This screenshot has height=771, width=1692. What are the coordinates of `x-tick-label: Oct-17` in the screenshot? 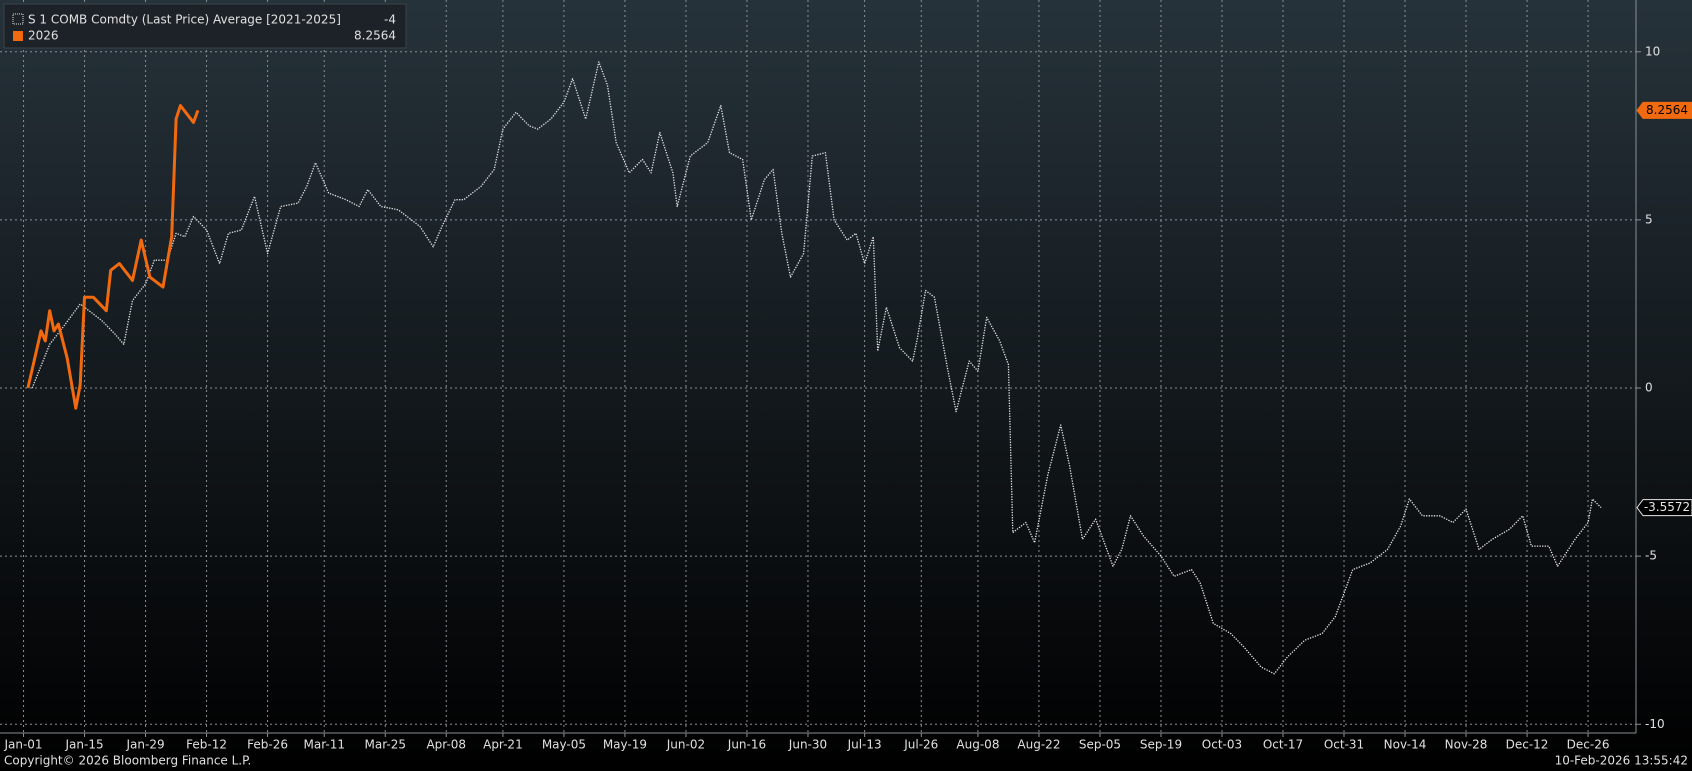 It's located at (1283, 745).